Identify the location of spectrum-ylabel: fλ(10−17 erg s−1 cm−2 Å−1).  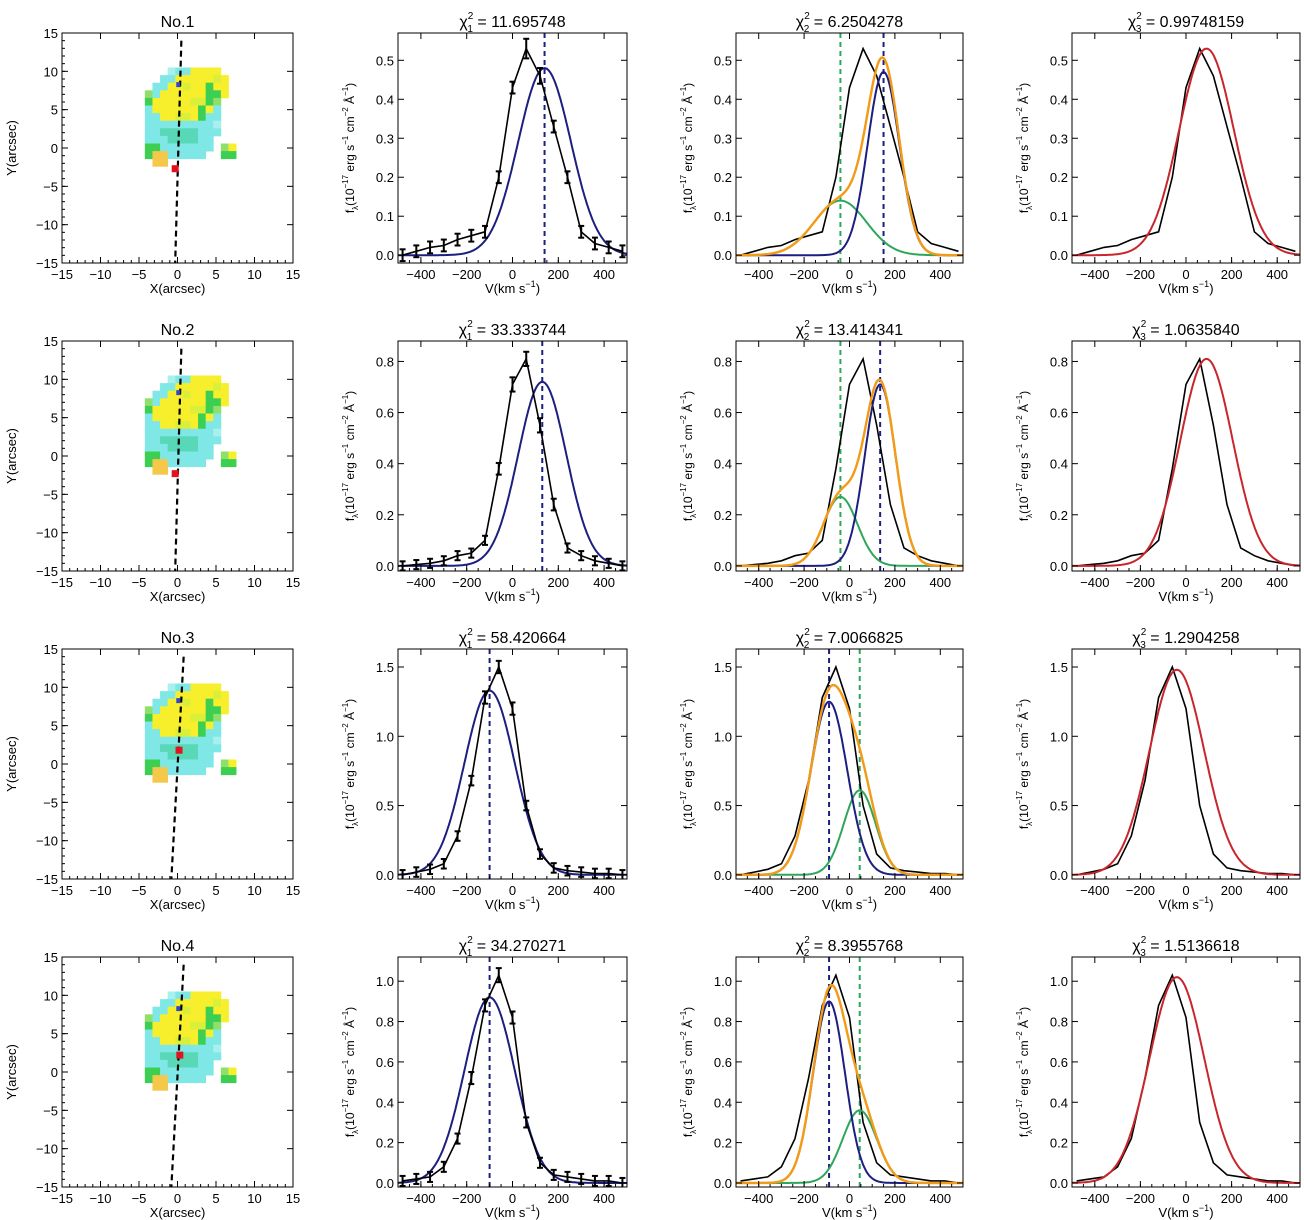
(688, 456).